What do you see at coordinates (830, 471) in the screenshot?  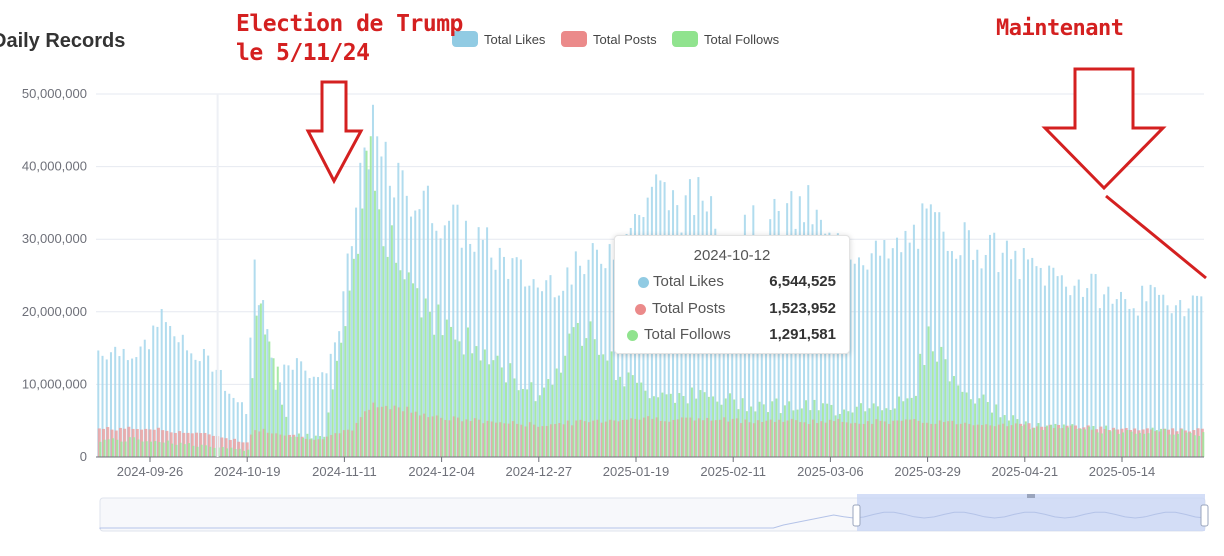 I see `x-tick-label: 2025-03-06` at bounding box center [830, 471].